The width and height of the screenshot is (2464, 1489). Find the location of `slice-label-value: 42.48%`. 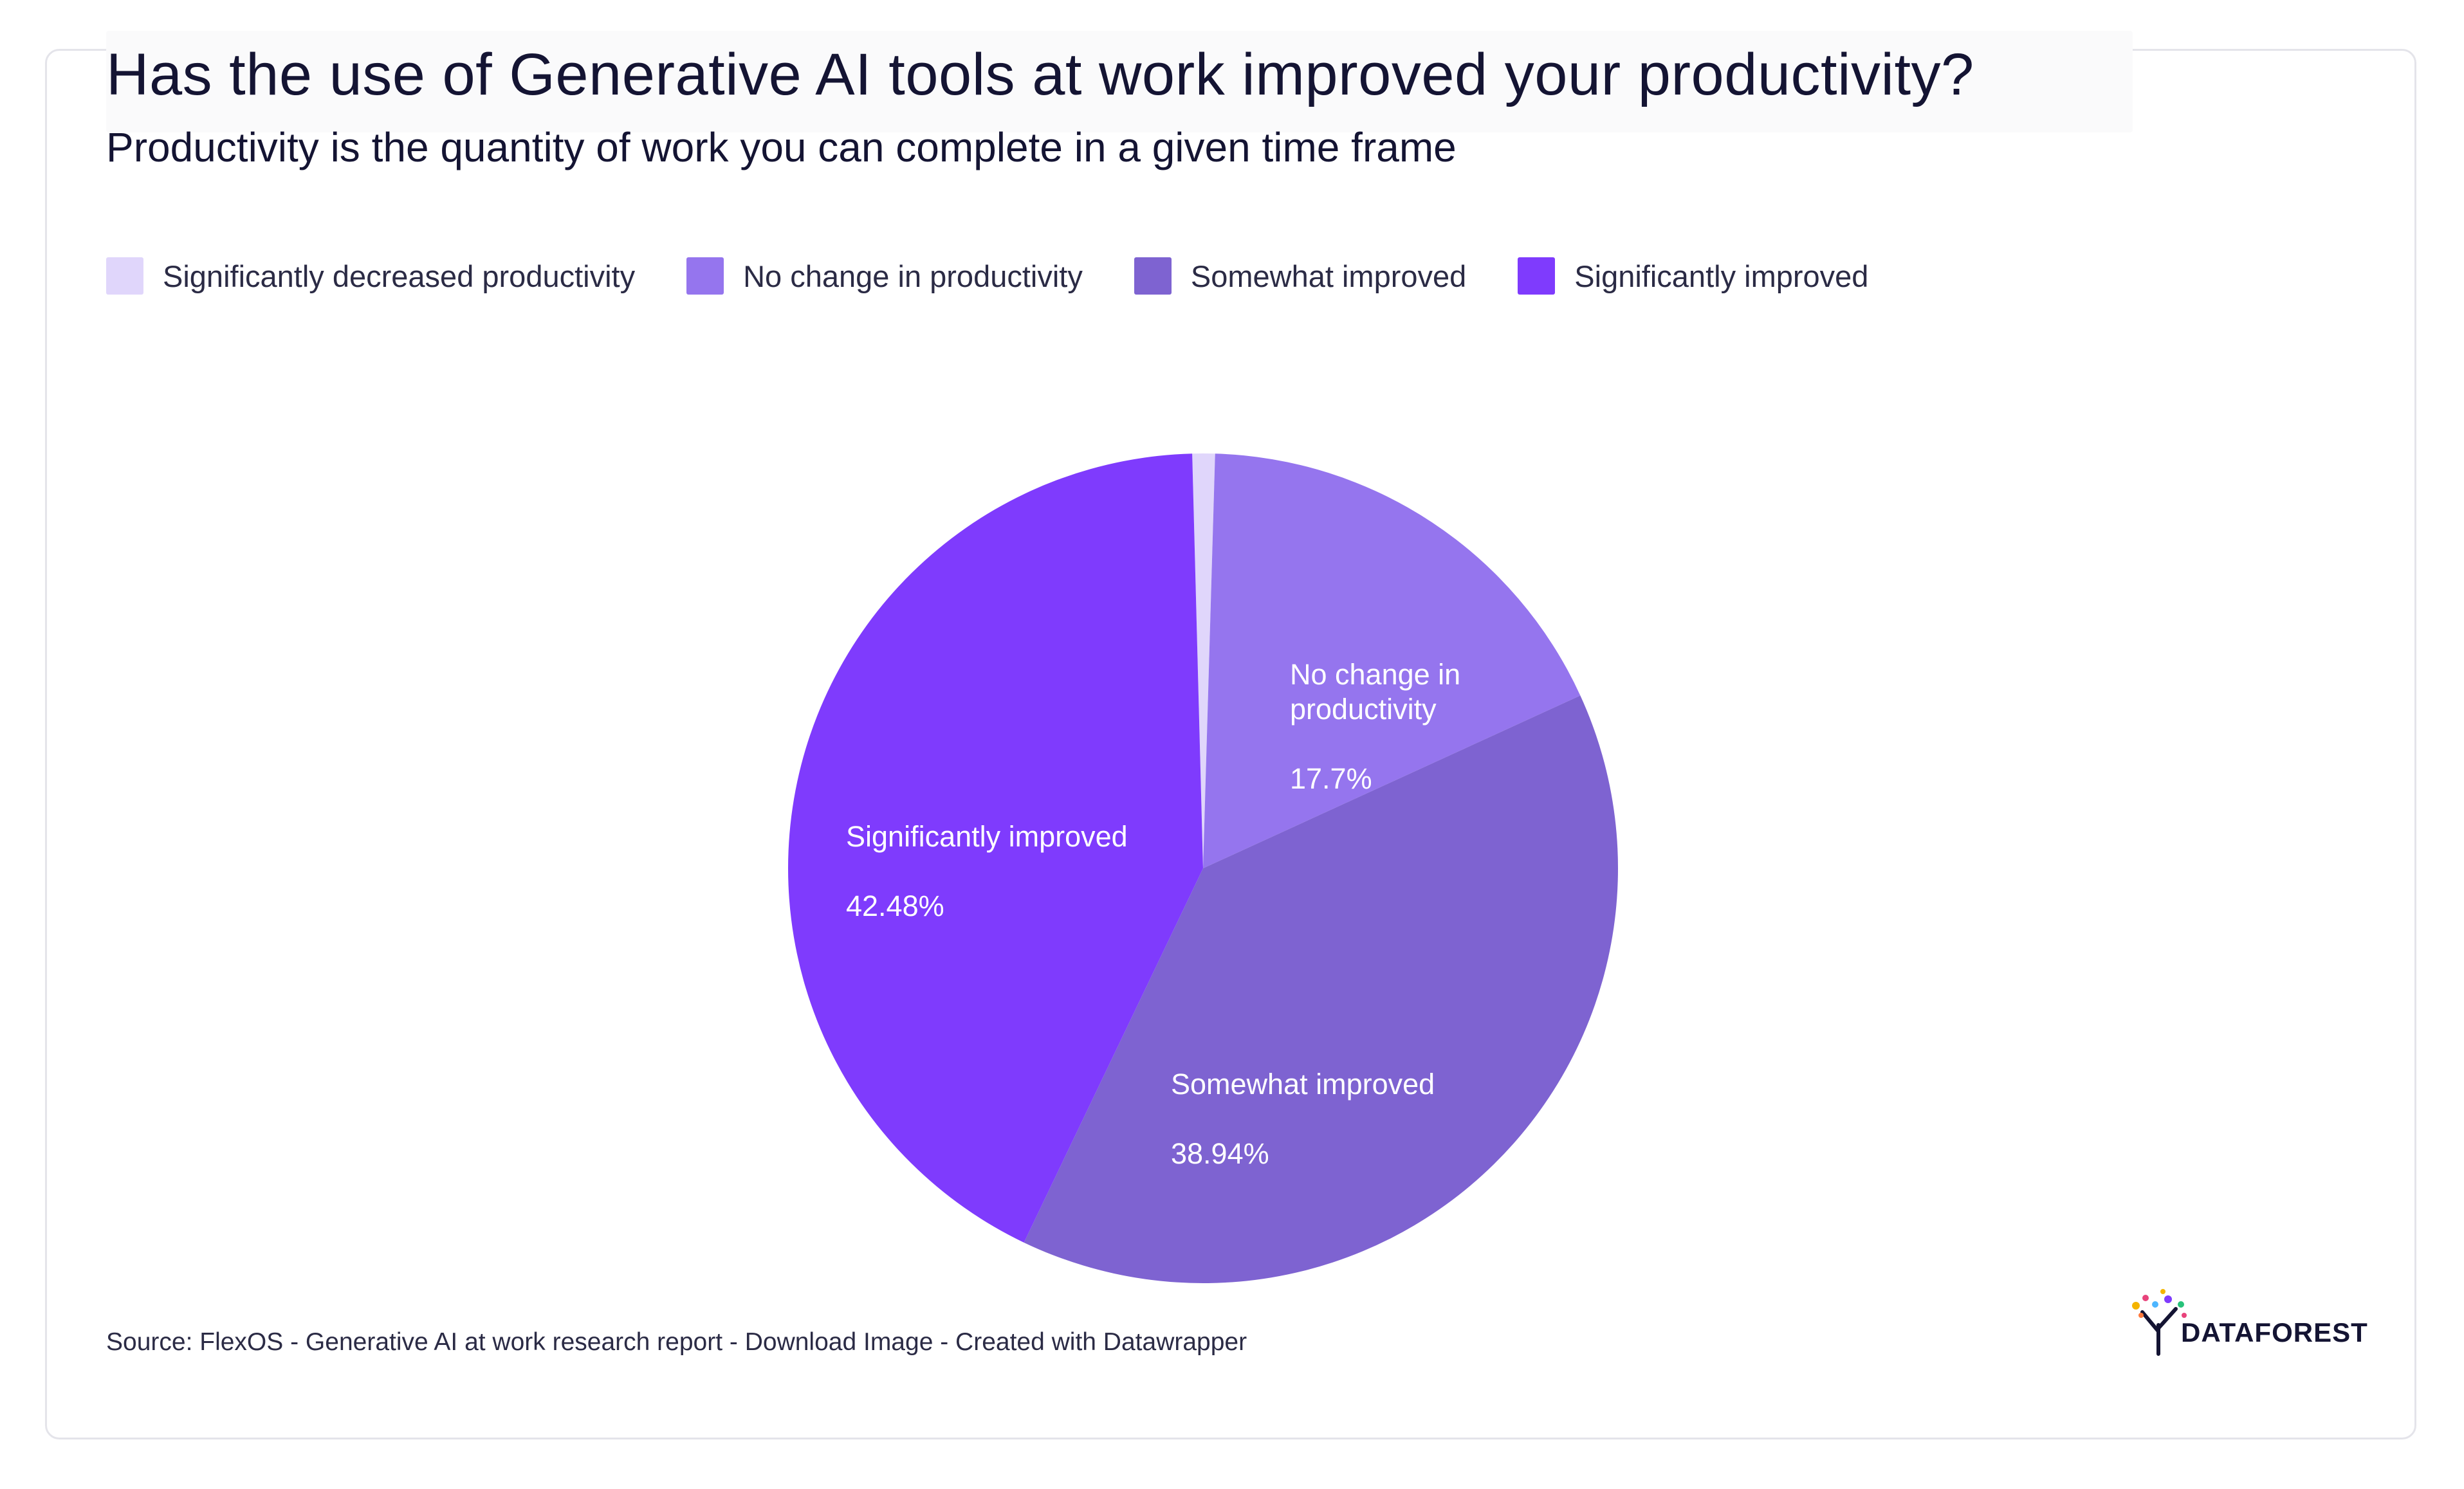

slice-label-value: 42.48% is located at coordinates (895, 906).